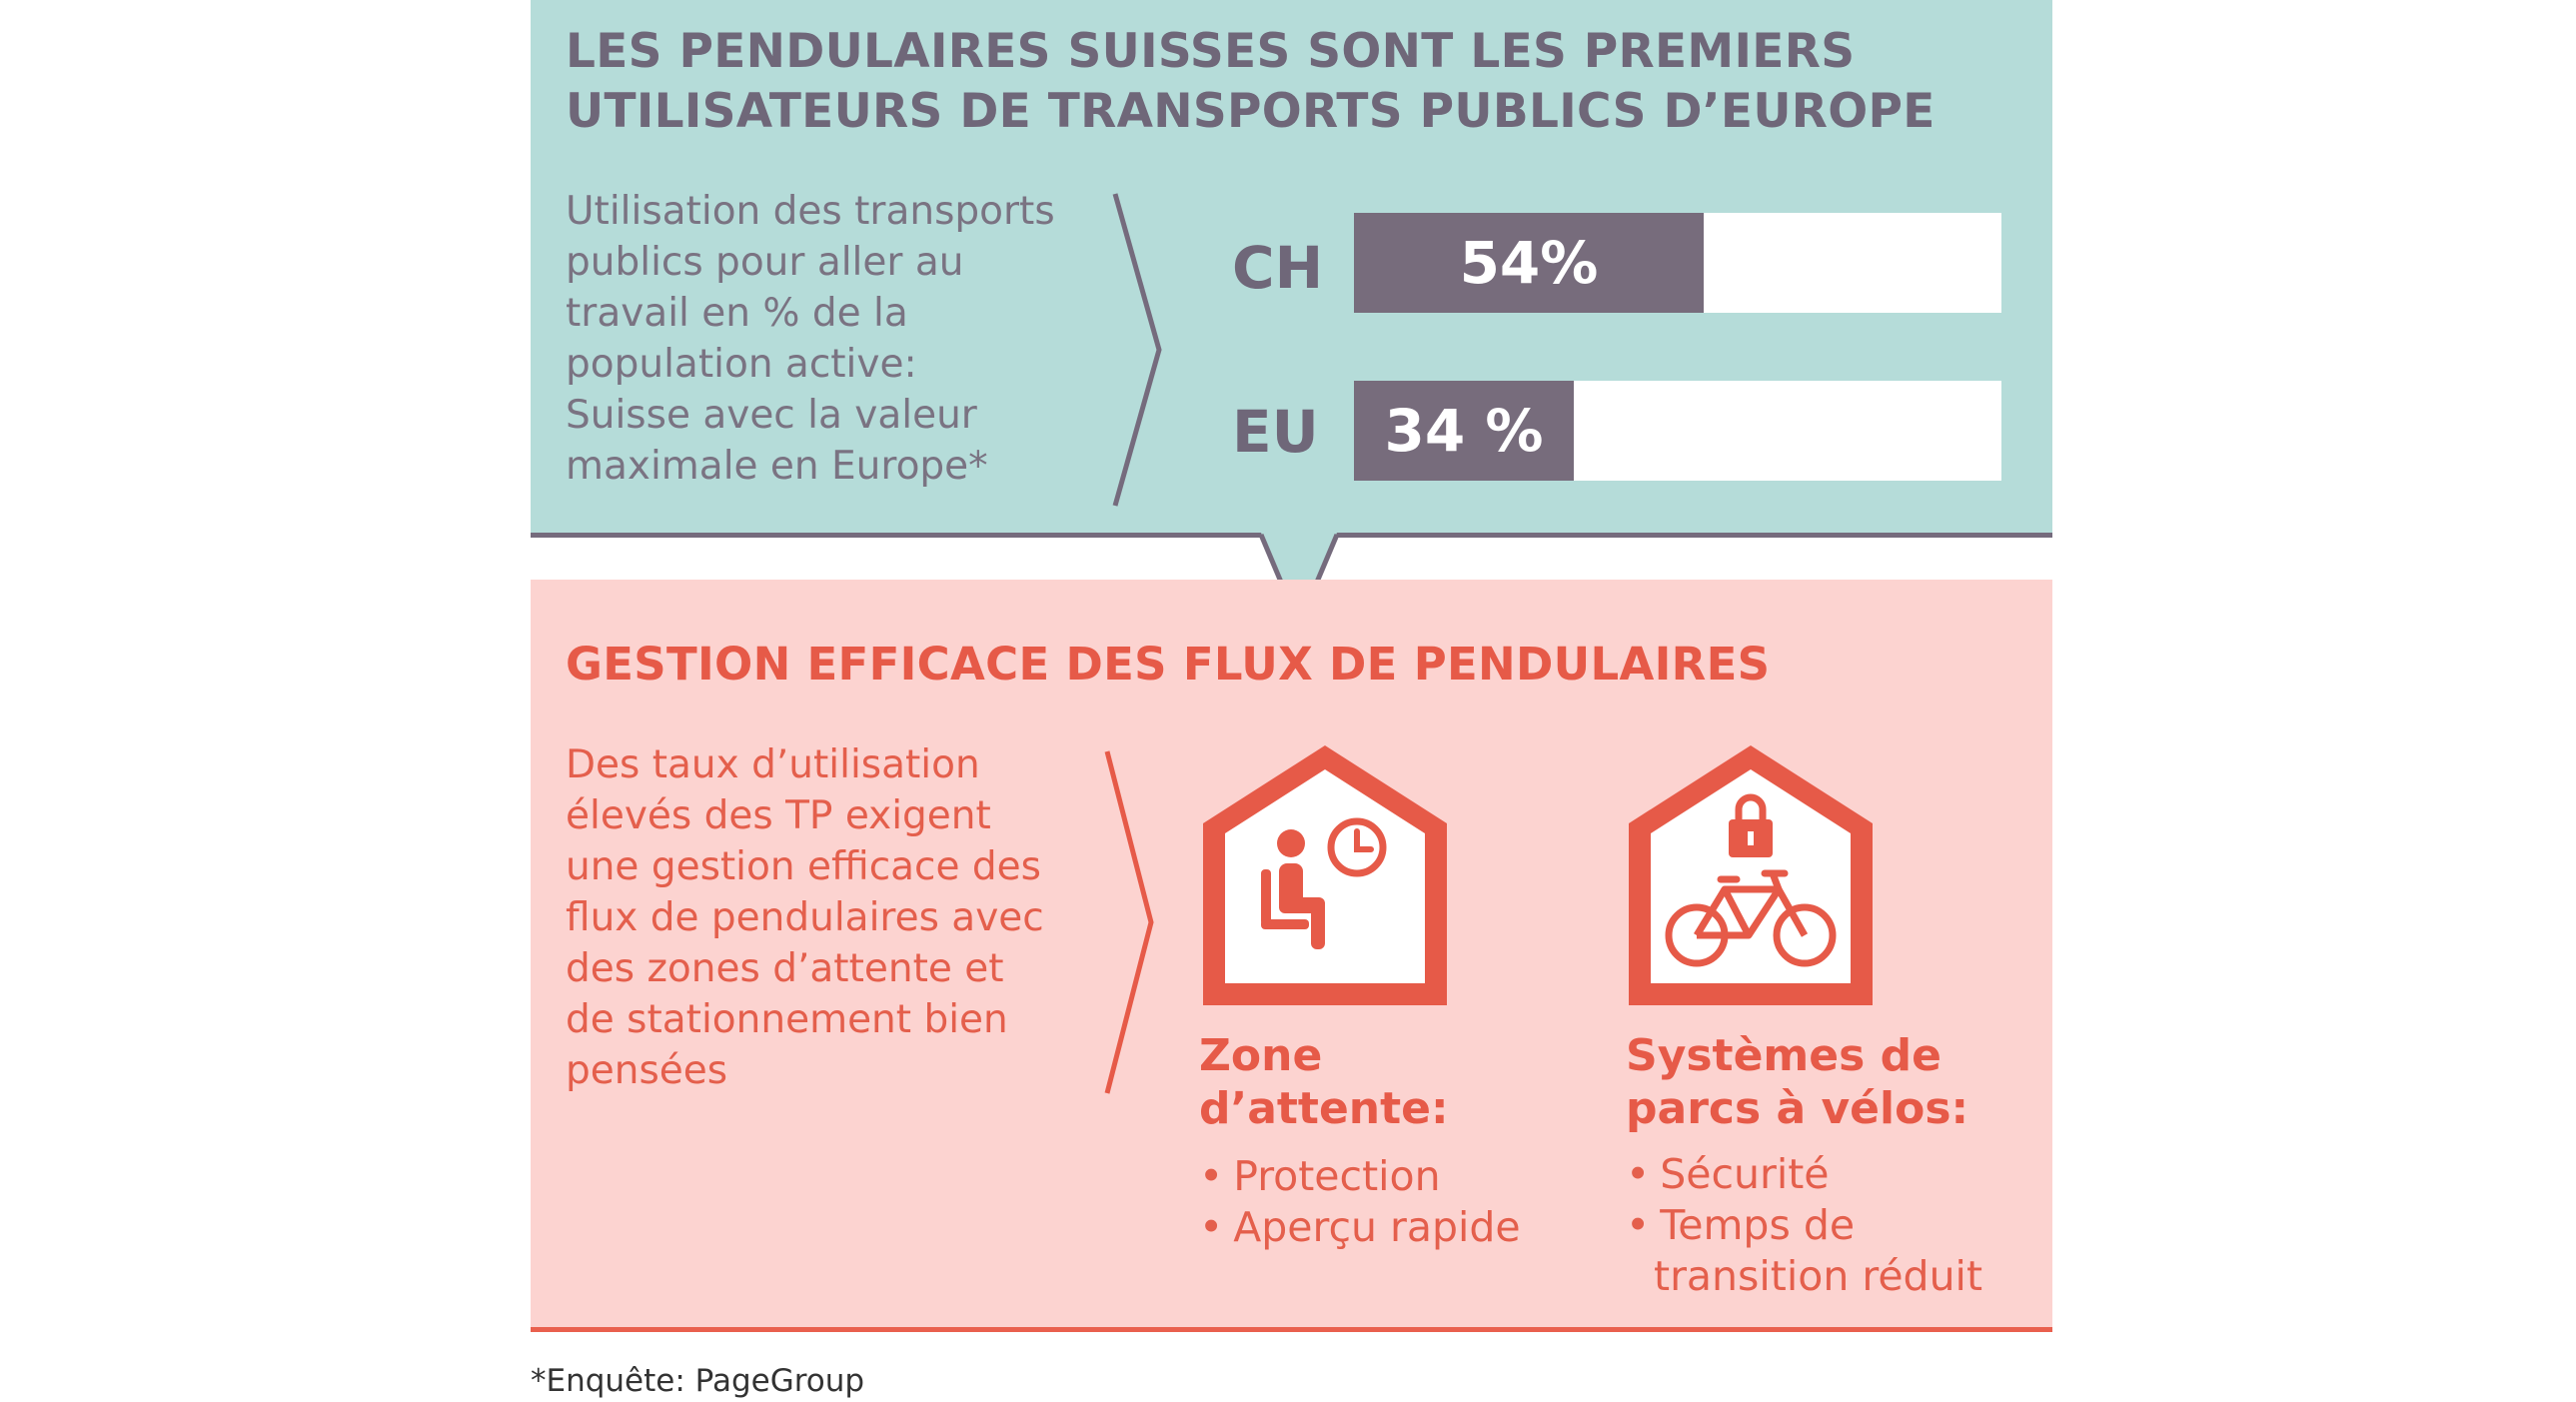  What do you see at coordinates (1325, 875) in the screenshot?
I see `waiting-person-clock-icon` at bounding box center [1325, 875].